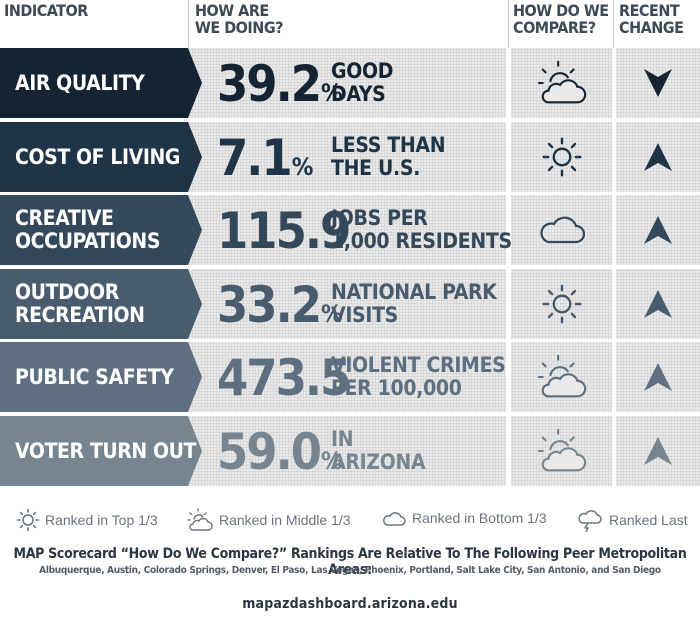 The width and height of the screenshot is (700, 617). Describe the element at coordinates (376, 168) in the screenshot. I see `desc-line: THE U.S.` at that location.